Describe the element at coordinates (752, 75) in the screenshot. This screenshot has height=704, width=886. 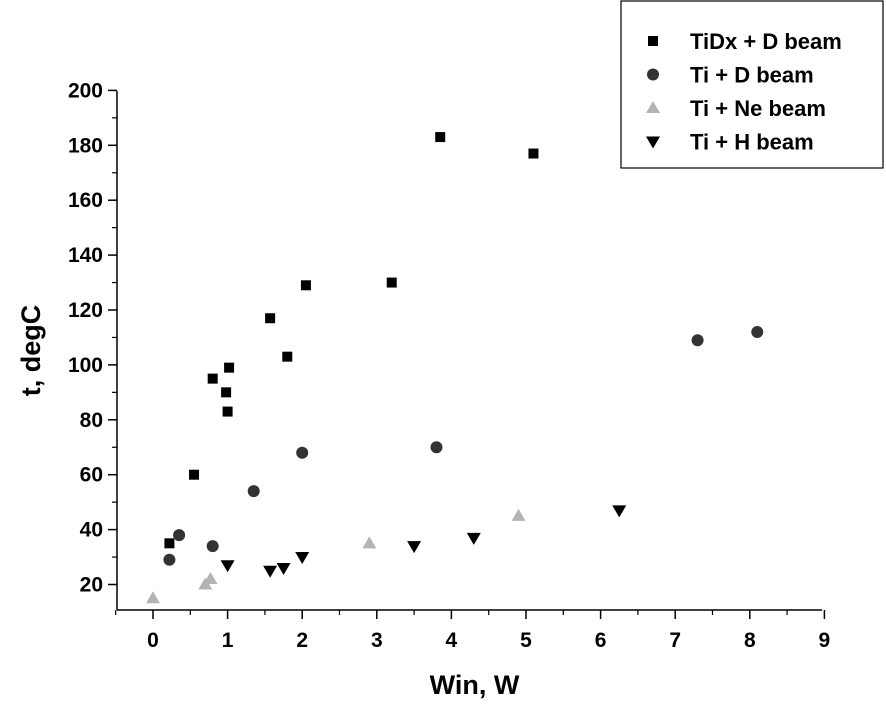
I see `legend-label: Ti + D beam` at that location.